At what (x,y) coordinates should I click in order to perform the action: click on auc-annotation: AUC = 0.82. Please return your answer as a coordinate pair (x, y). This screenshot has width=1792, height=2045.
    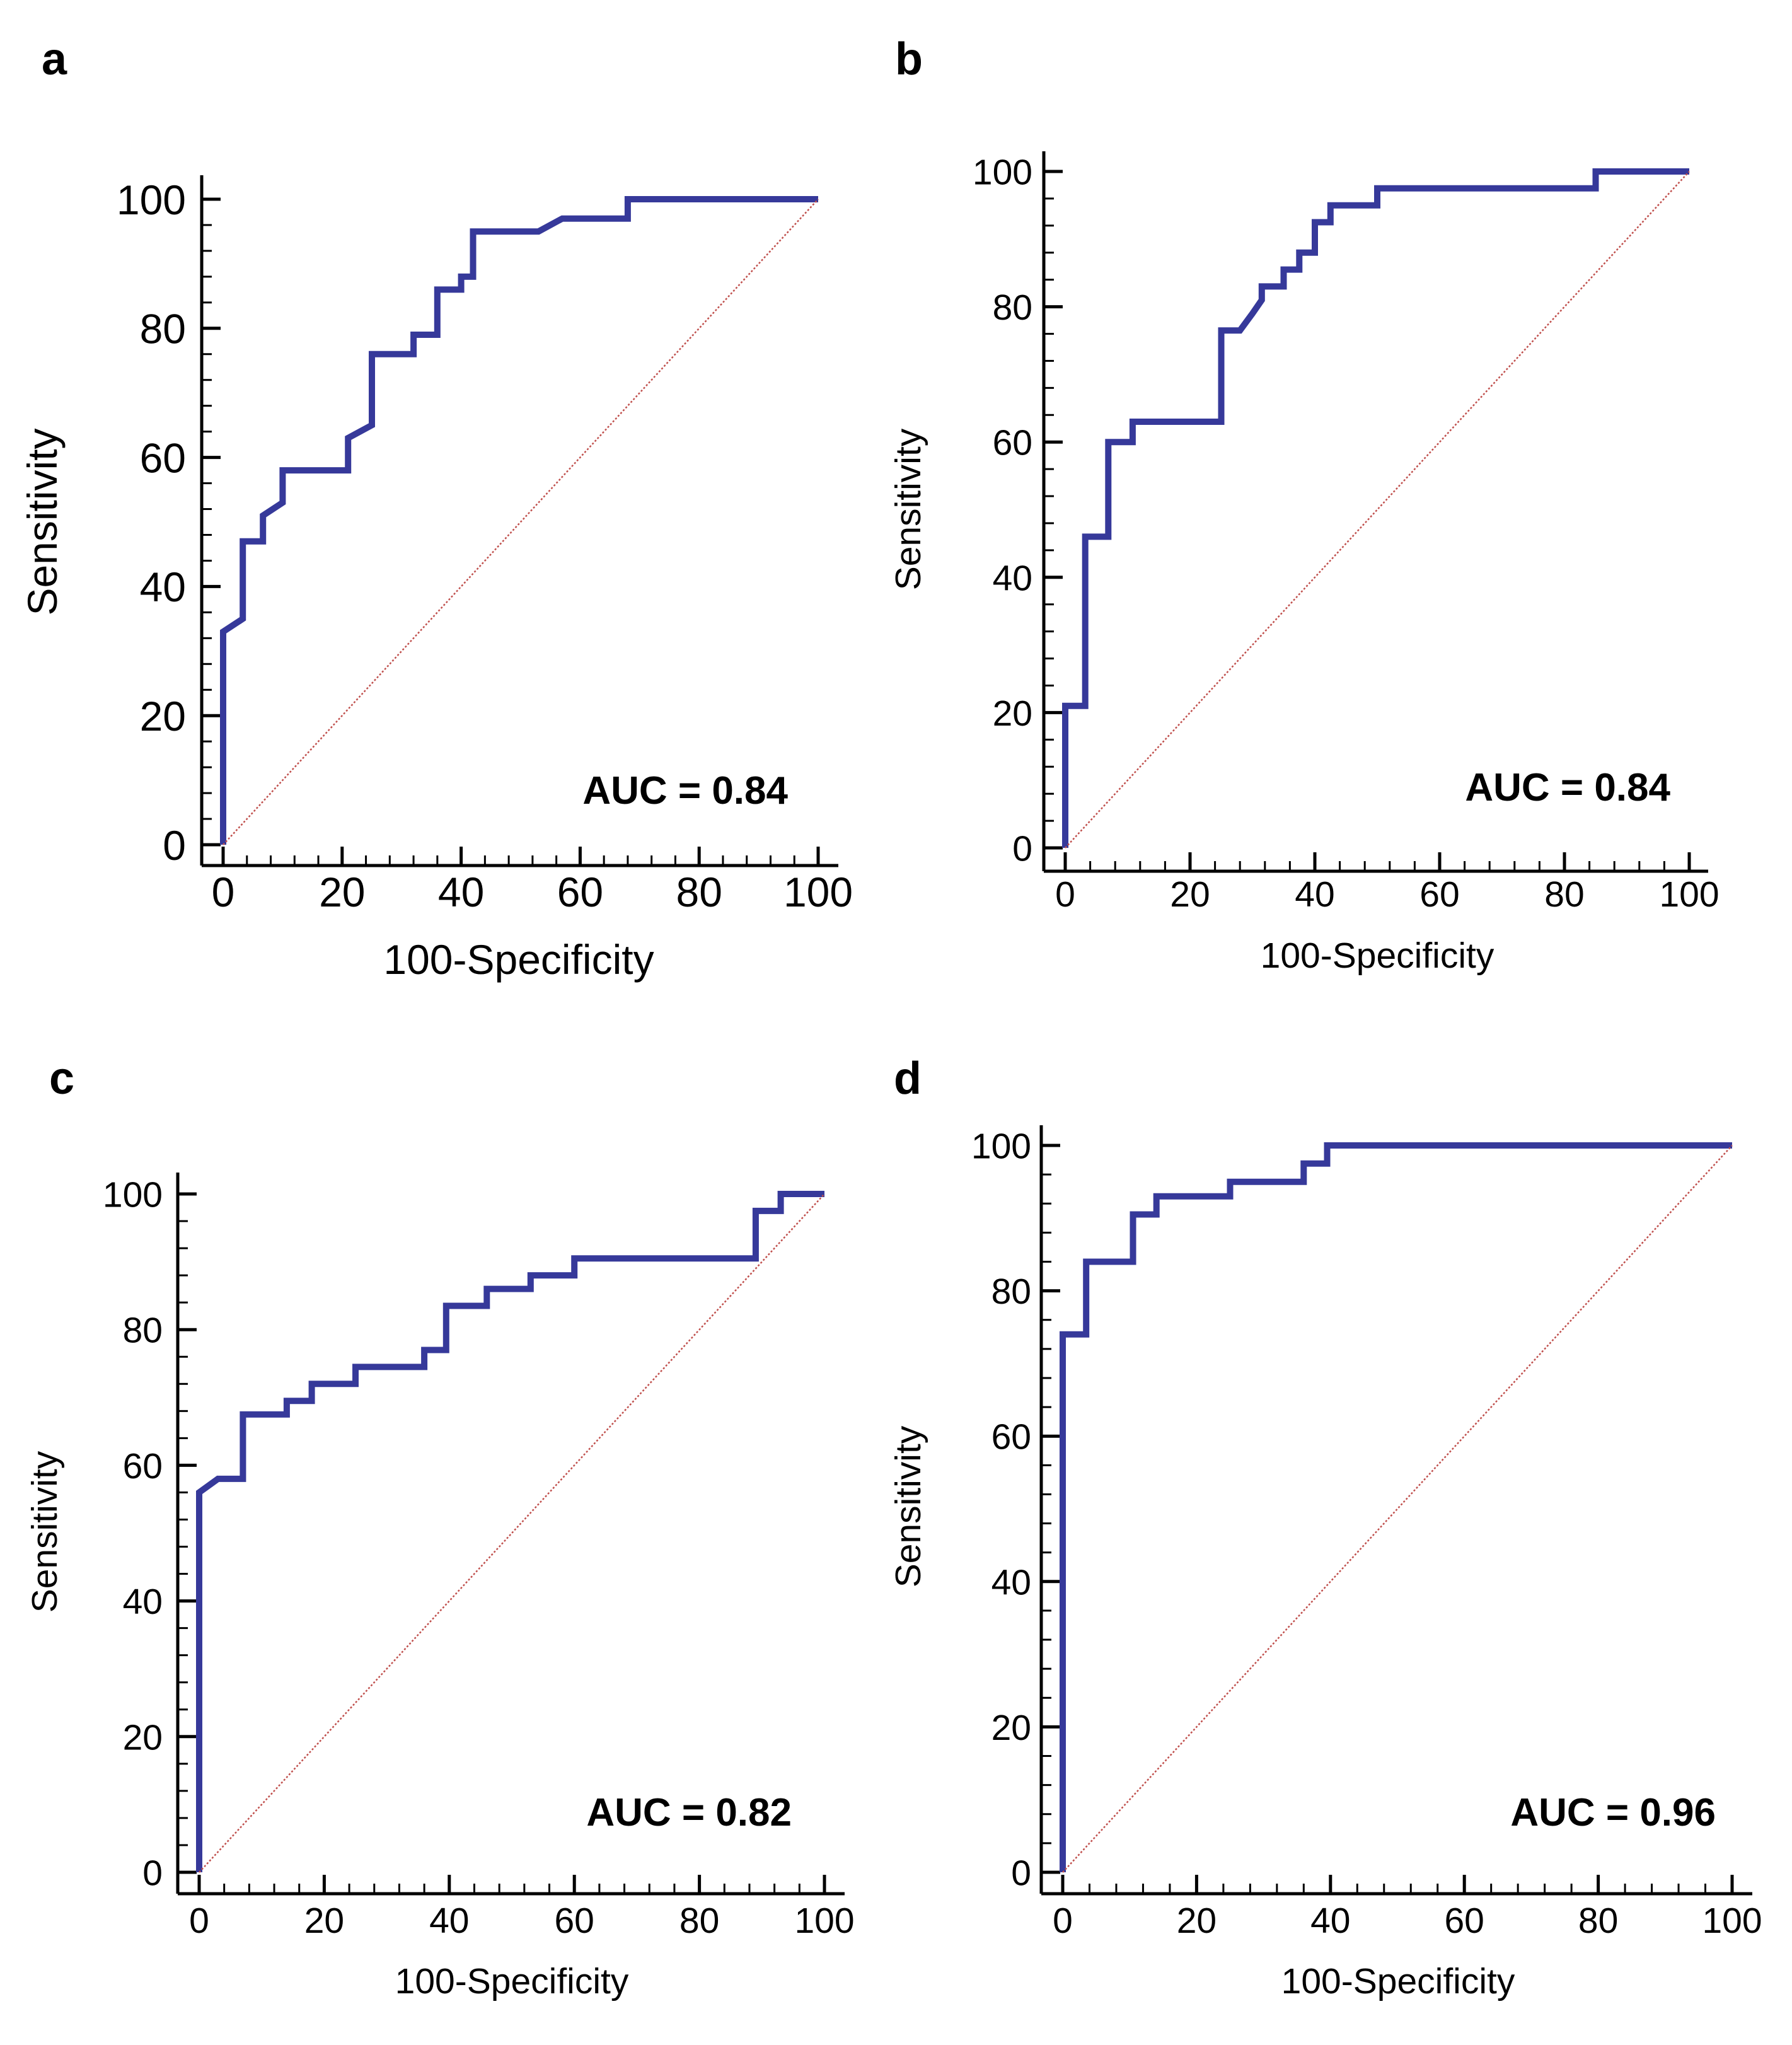
    Looking at the image, I should click on (689, 1813).